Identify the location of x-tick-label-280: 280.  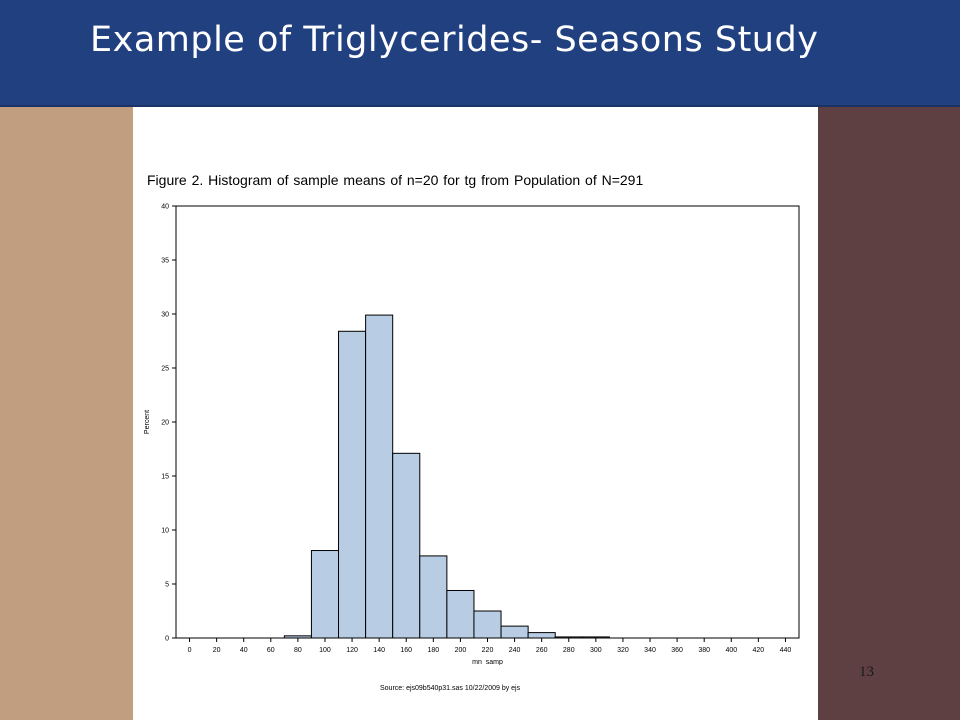
(569, 650).